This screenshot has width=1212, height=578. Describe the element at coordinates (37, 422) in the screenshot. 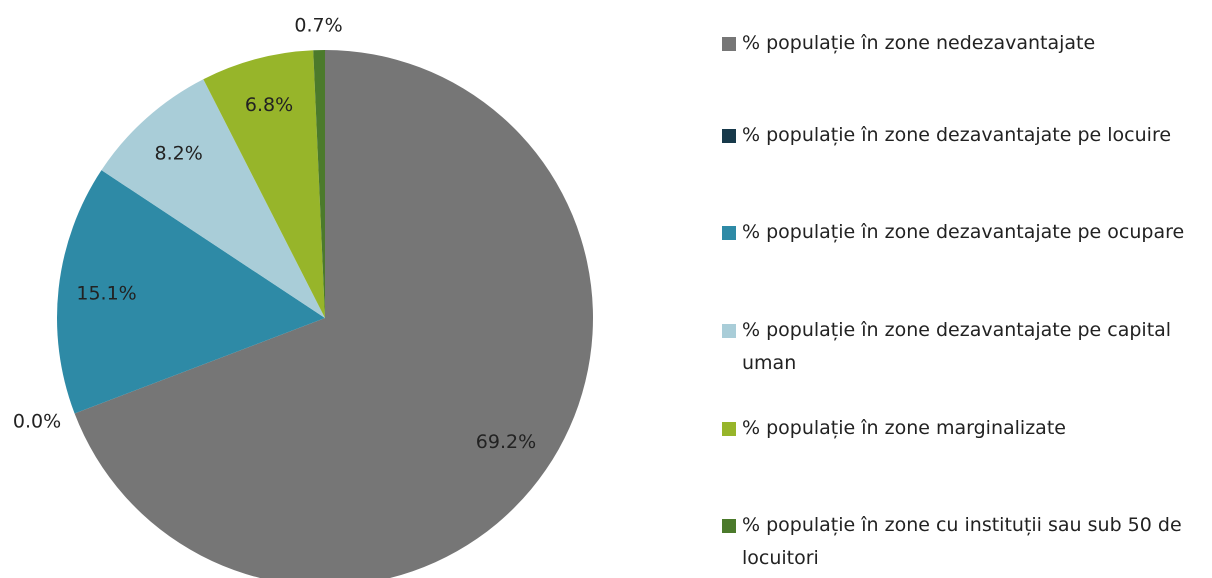

I see `data-label: 0.0%` at that location.